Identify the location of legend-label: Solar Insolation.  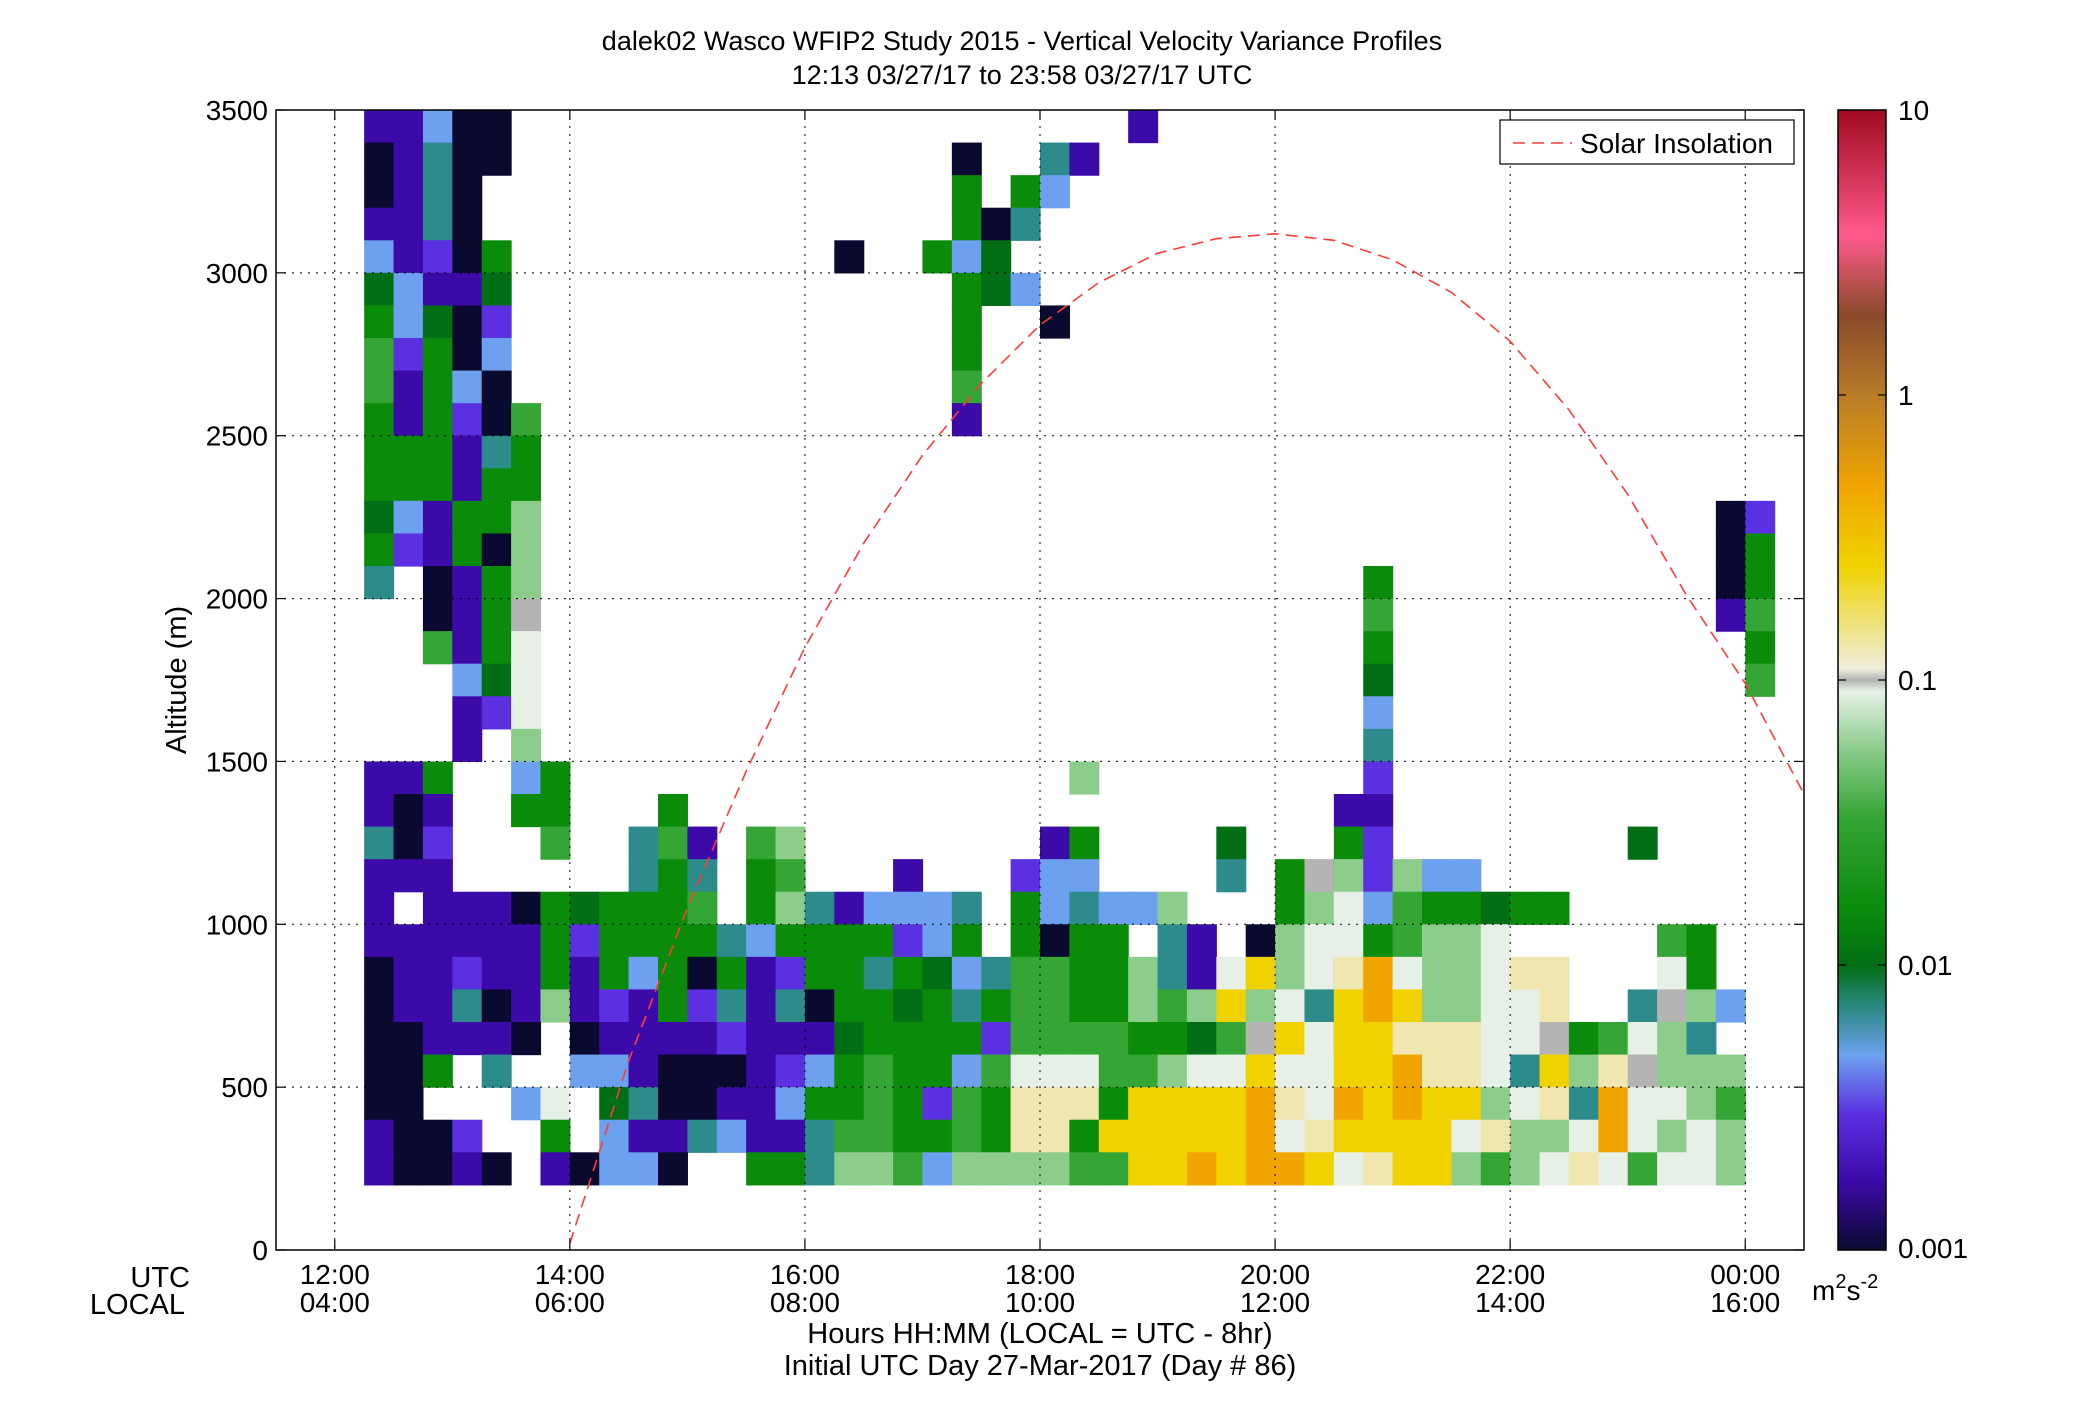
(1676, 143).